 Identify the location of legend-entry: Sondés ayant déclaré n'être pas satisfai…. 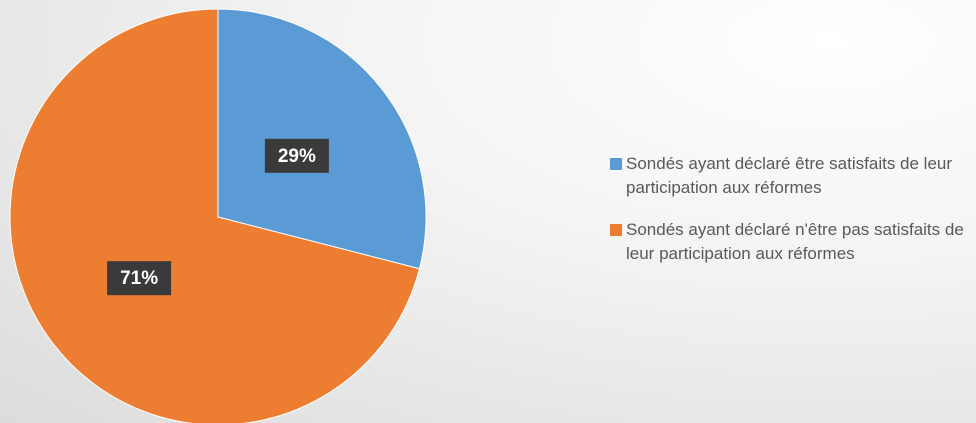
(790, 242).